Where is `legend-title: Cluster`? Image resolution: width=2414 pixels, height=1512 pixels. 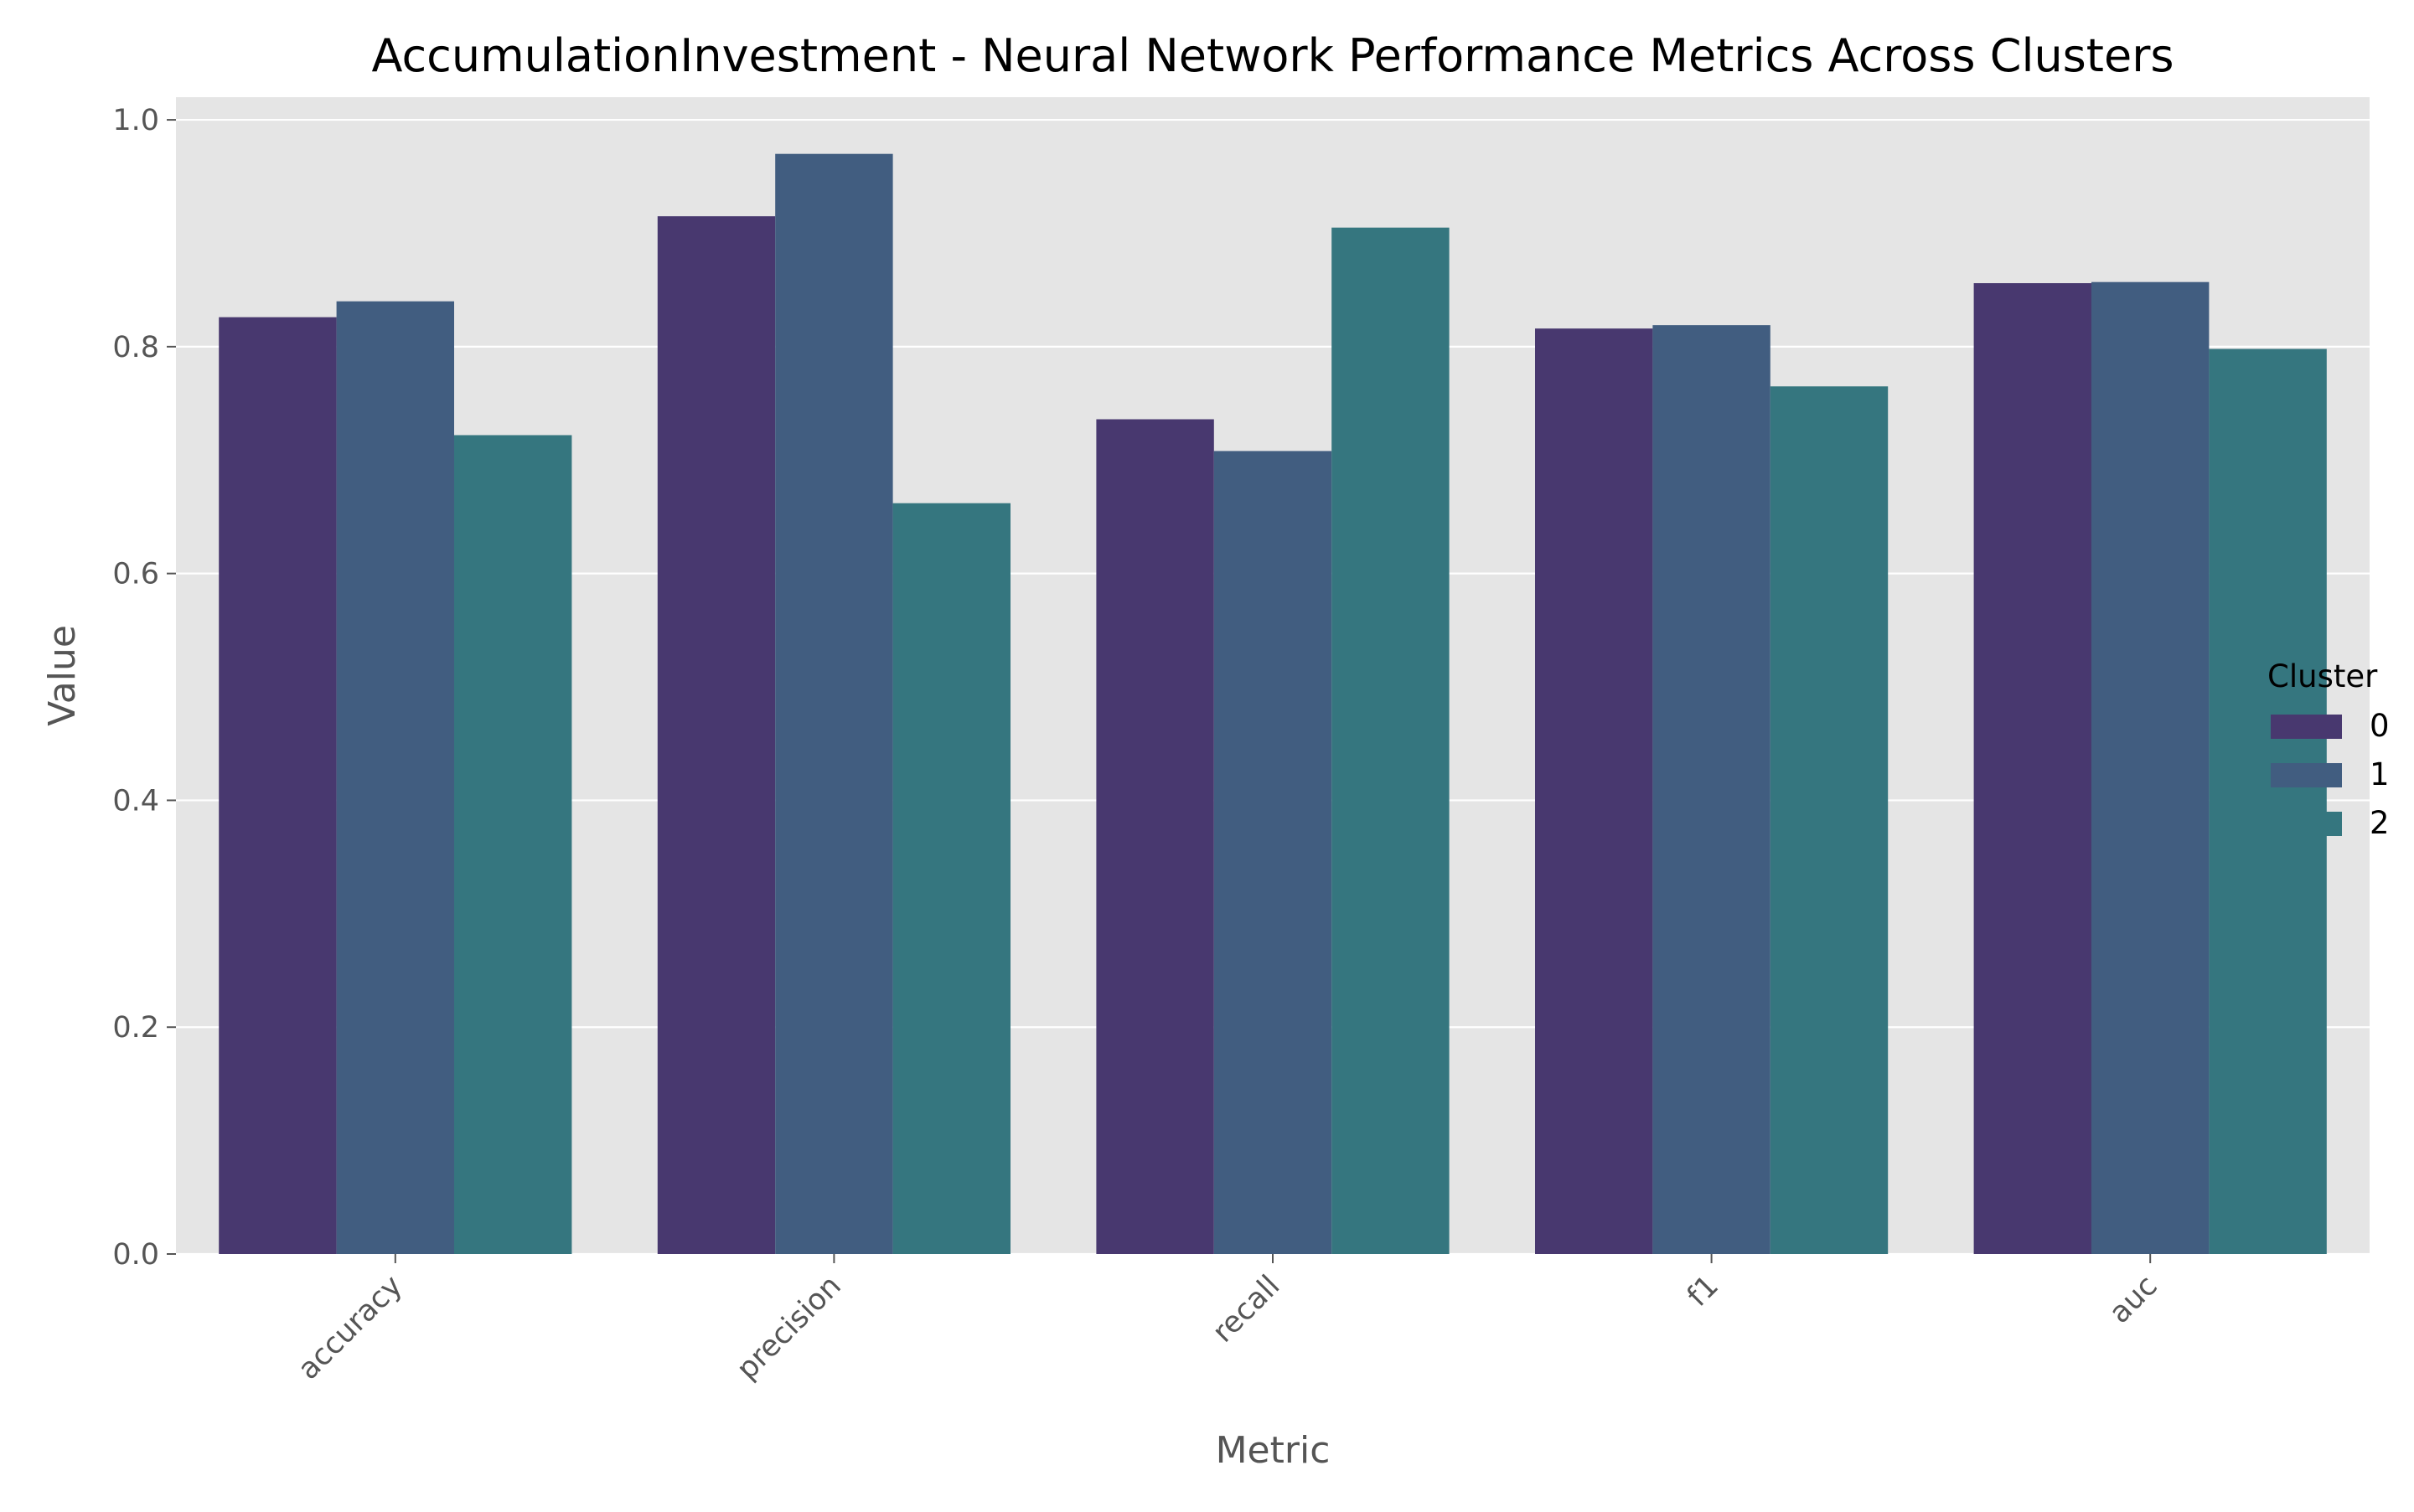 legend-title: Cluster is located at coordinates (2322, 676).